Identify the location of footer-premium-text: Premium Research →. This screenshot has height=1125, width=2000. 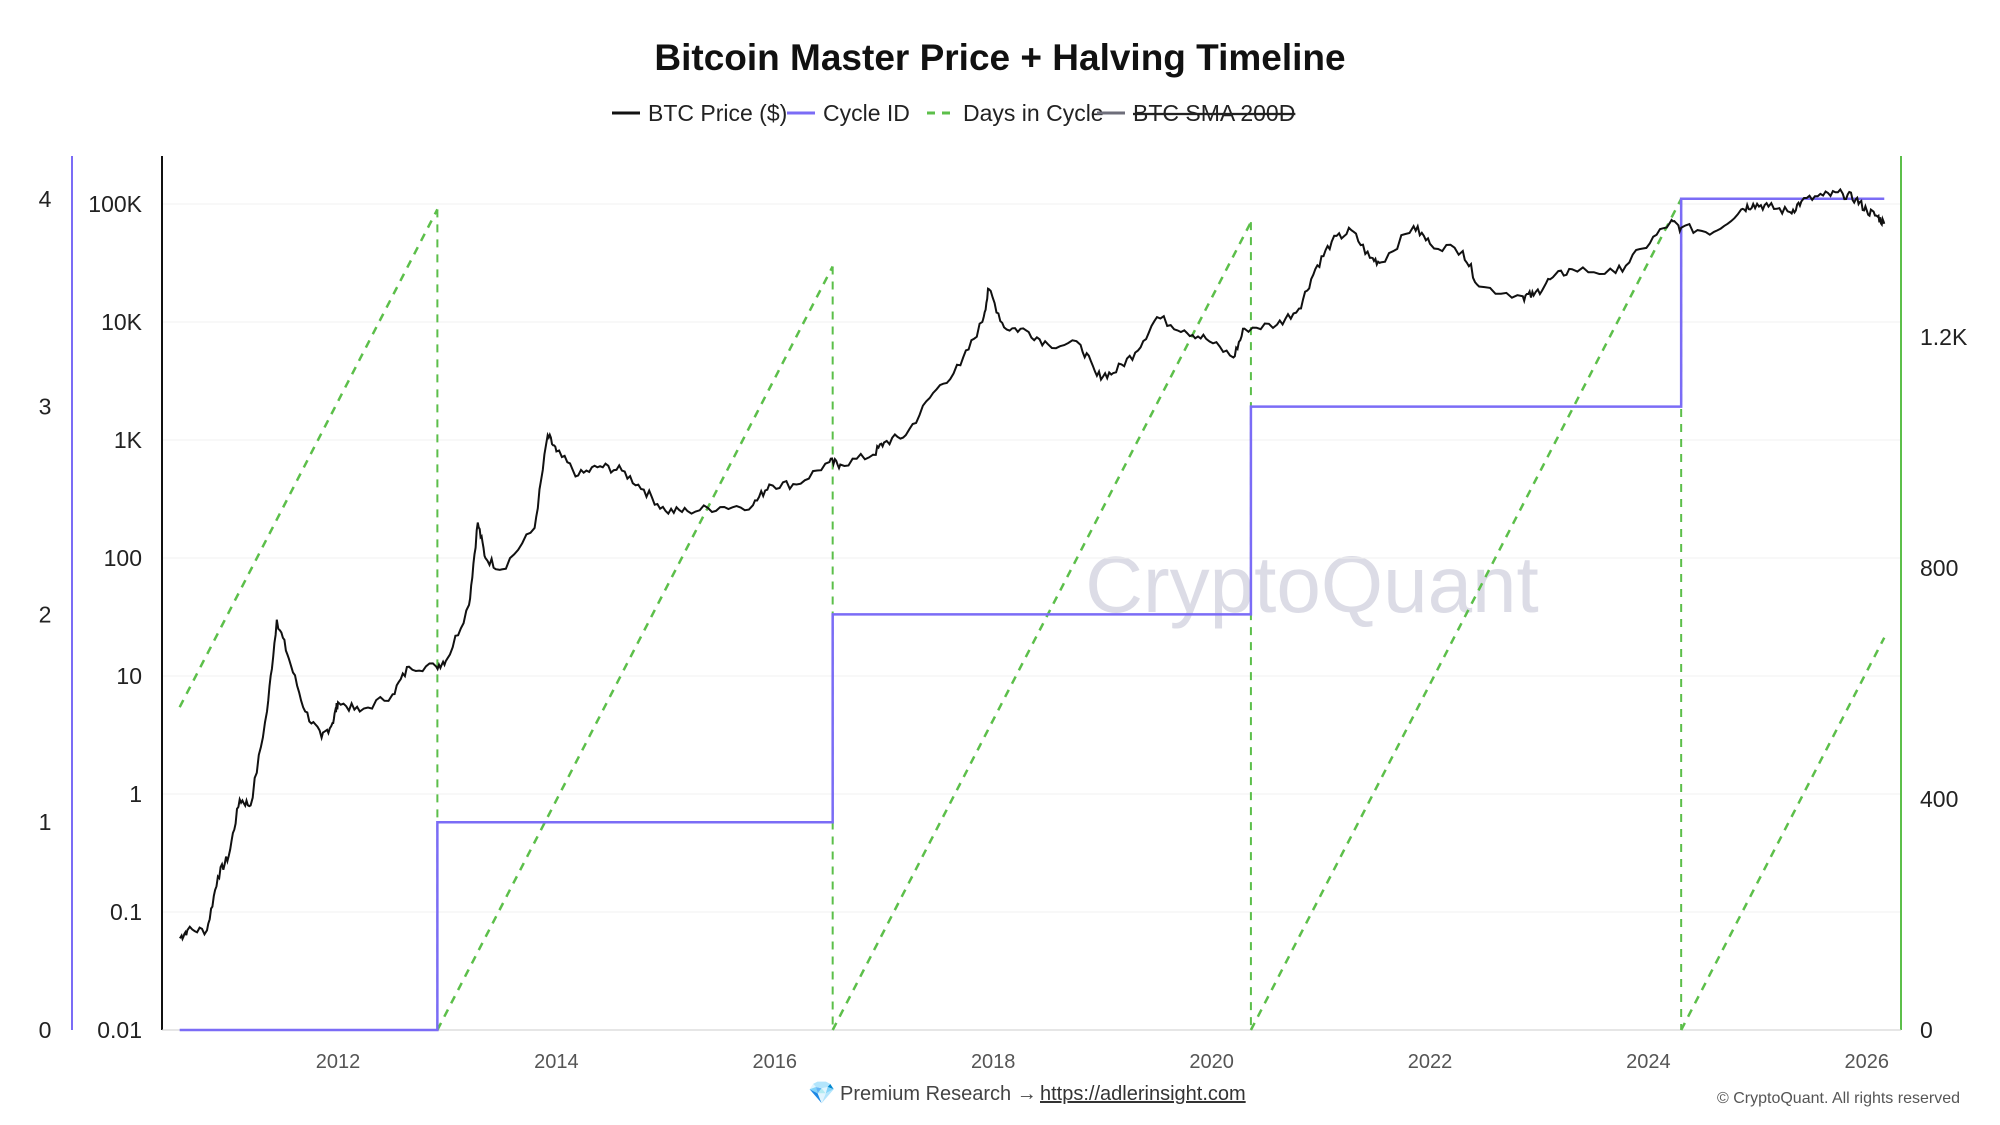
(938, 1094).